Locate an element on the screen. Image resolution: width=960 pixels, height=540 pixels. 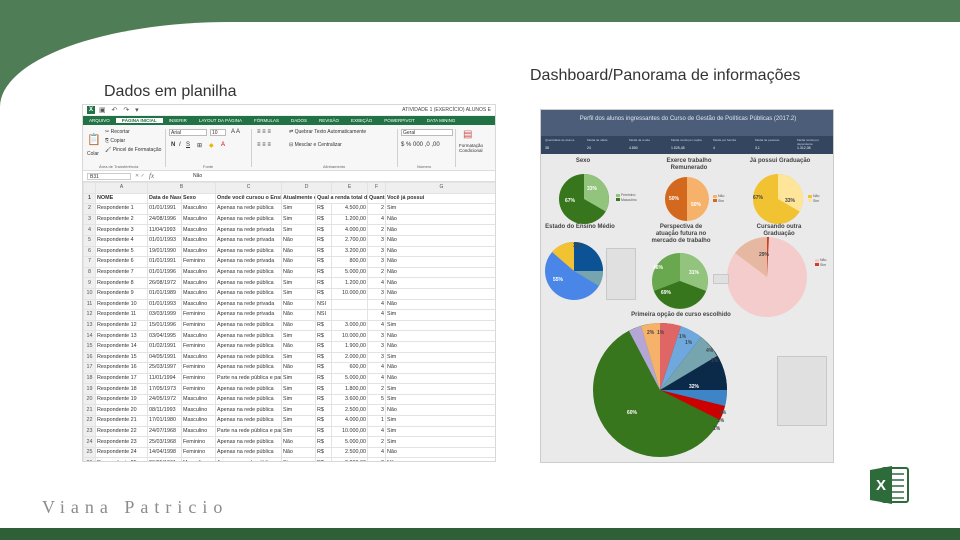
table-cell: 24/07/1968 is located at coordinates (164, 431).